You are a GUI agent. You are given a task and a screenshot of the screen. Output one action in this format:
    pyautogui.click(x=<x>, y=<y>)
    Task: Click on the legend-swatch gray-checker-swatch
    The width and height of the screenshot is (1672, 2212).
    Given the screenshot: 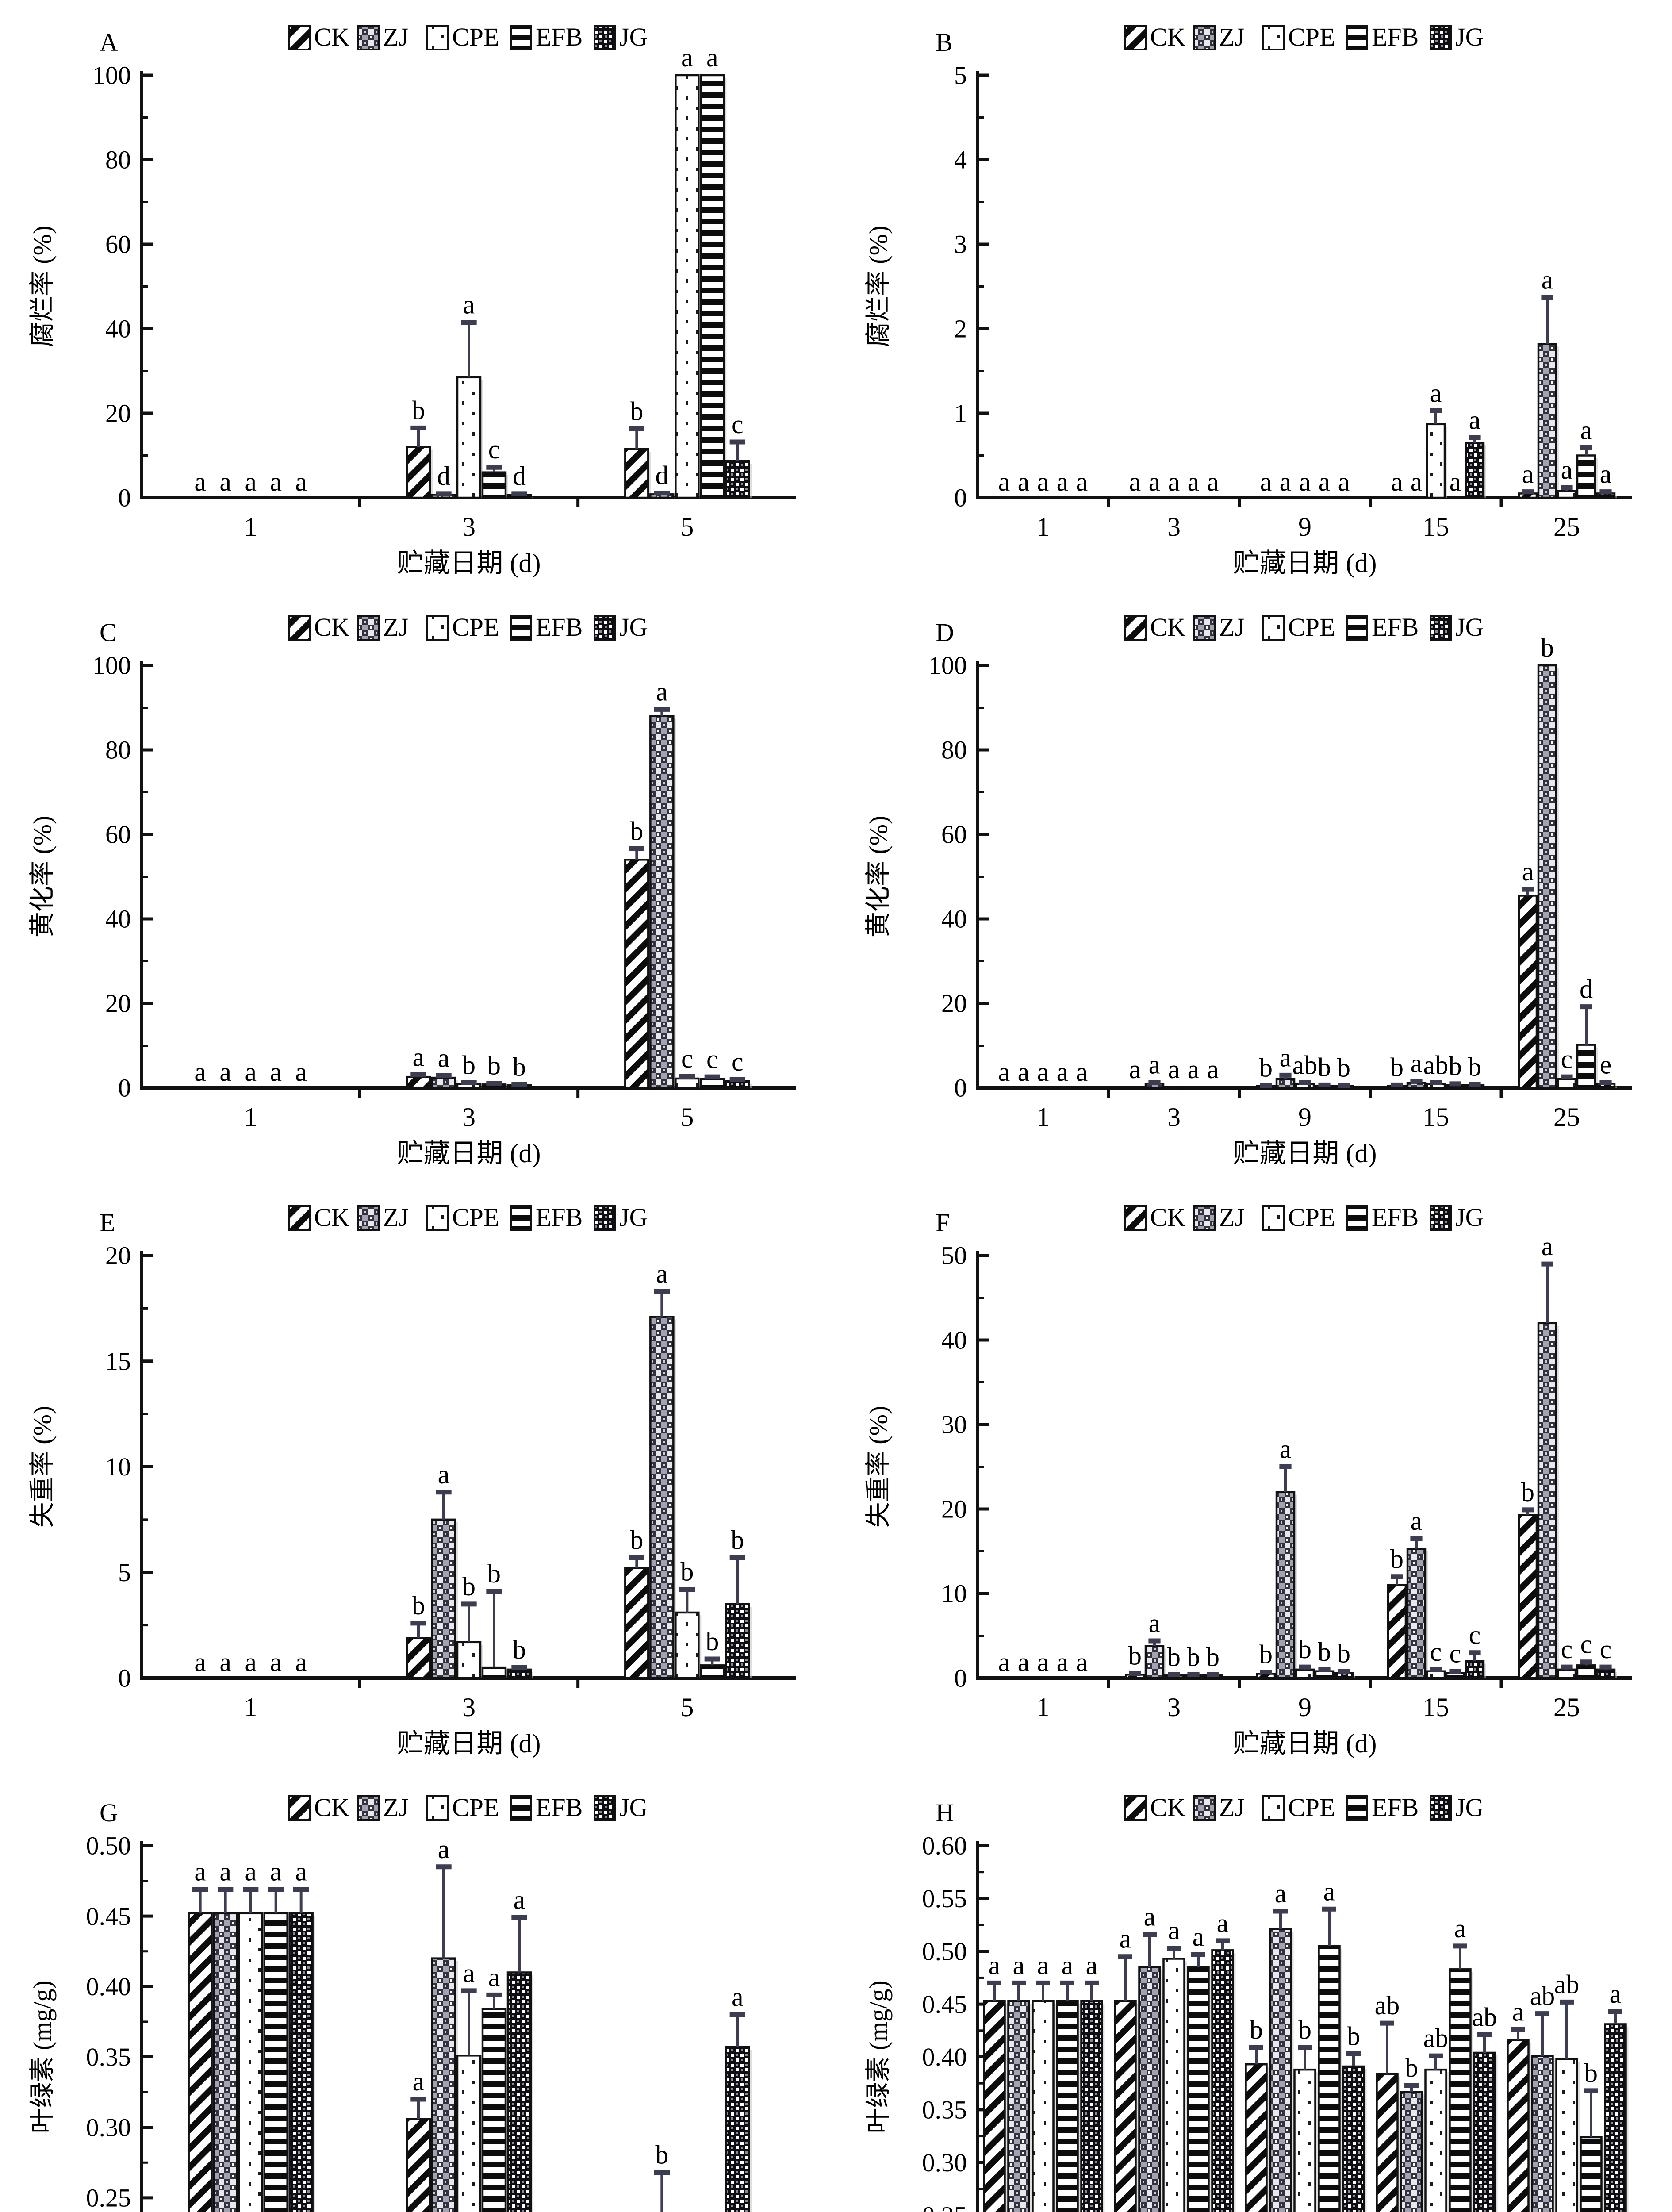 What is the action you would take?
    pyautogui.click(x=1204, y=1218)
    